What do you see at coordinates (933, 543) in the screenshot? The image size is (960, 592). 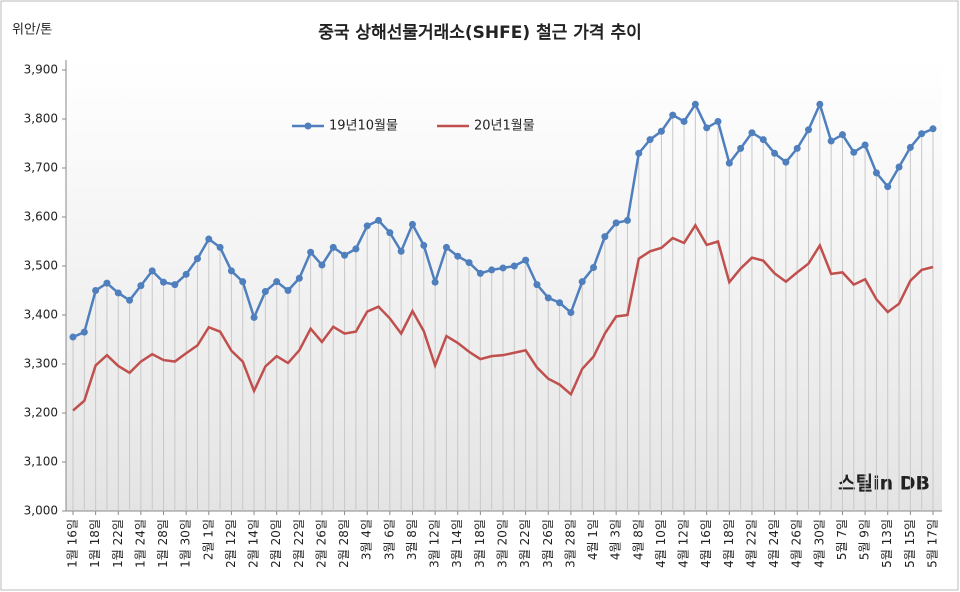 I see `x-tick-label: 5월 17일` at bounding box center [933, 543].